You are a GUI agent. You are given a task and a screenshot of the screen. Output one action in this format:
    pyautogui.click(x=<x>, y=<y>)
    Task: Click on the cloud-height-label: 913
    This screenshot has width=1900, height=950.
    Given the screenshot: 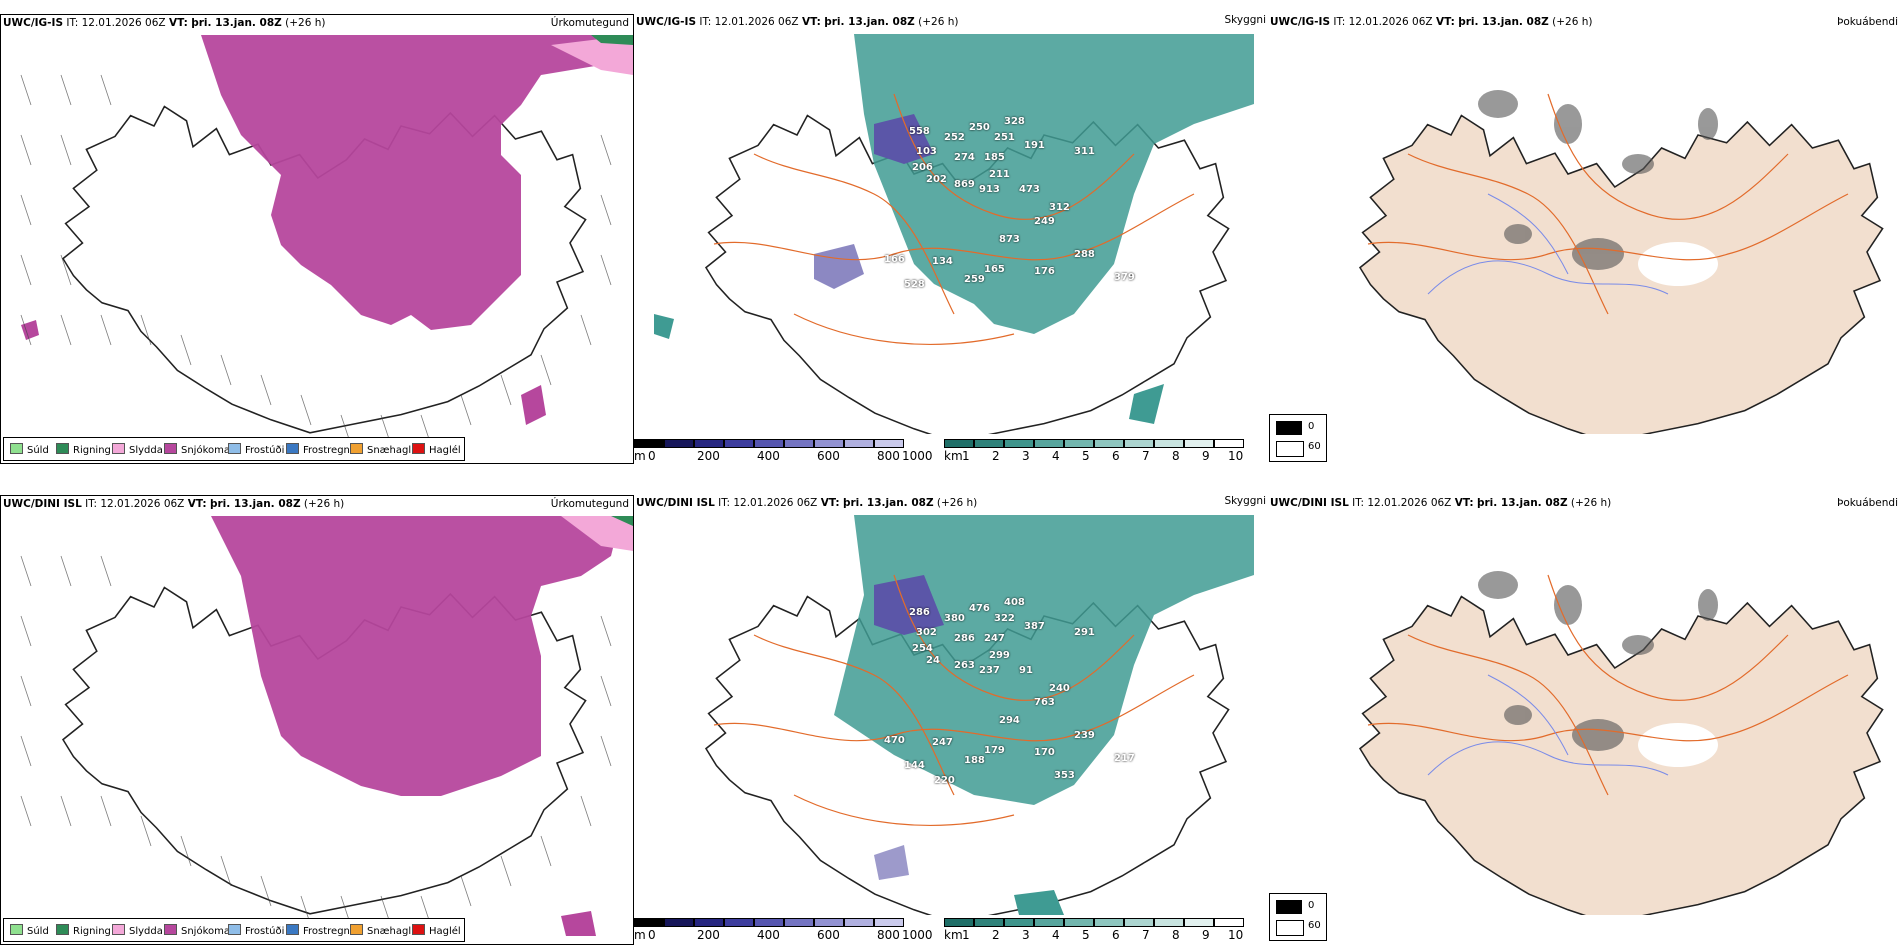 What is the action you would take?
    pyautogui.click(x=989, y=189)
    